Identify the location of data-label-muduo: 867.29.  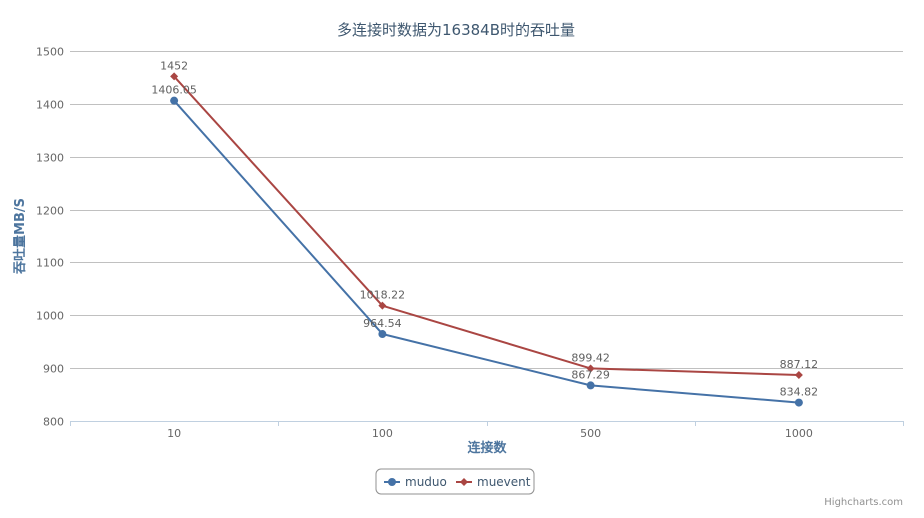
(590, 374).